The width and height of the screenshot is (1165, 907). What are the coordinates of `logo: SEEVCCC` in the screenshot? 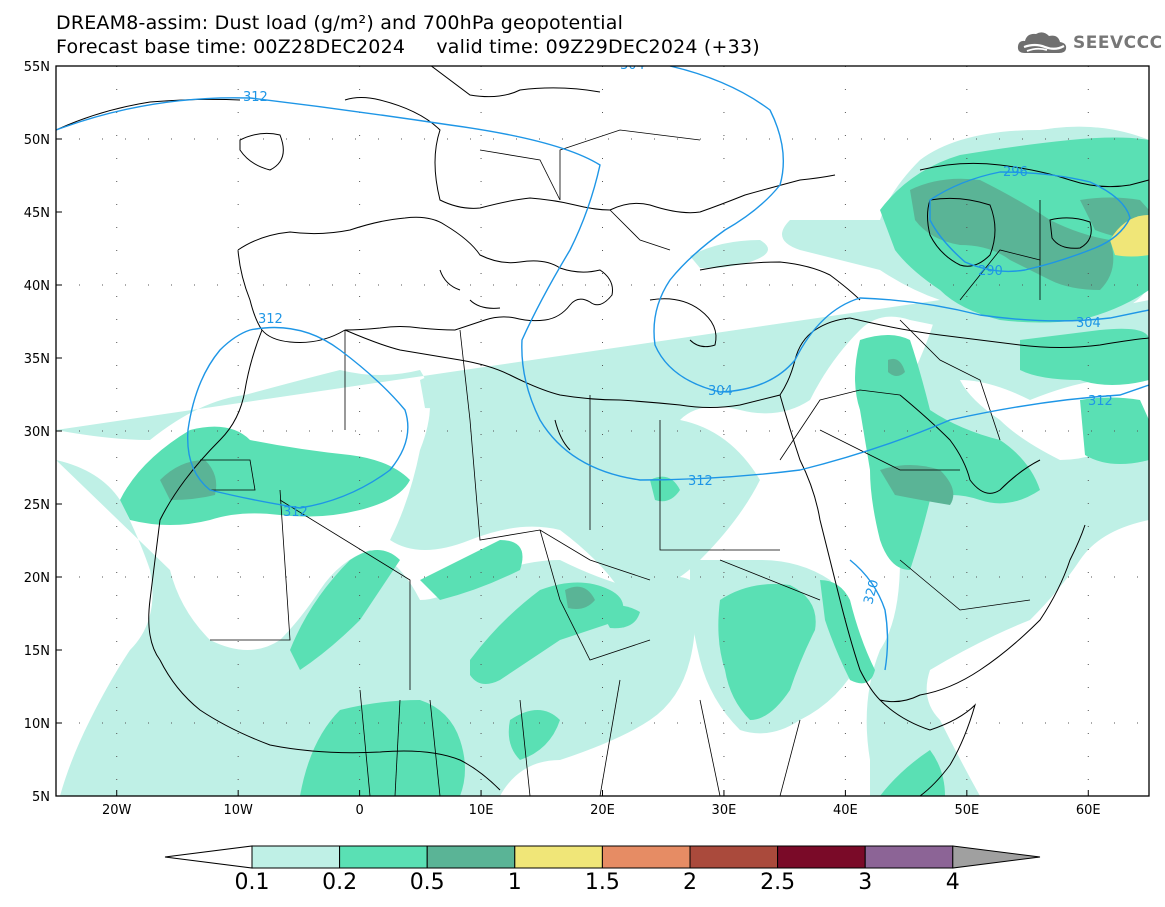 It's located at (1089, 43).